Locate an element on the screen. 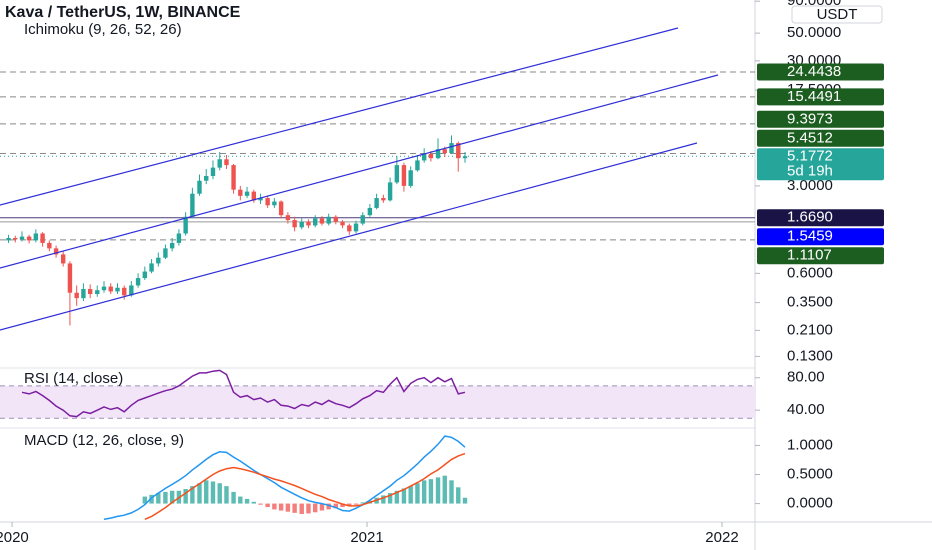 The width and height of the screenshot is (932, 550). last-price-box is located at coordinates (820, 164).